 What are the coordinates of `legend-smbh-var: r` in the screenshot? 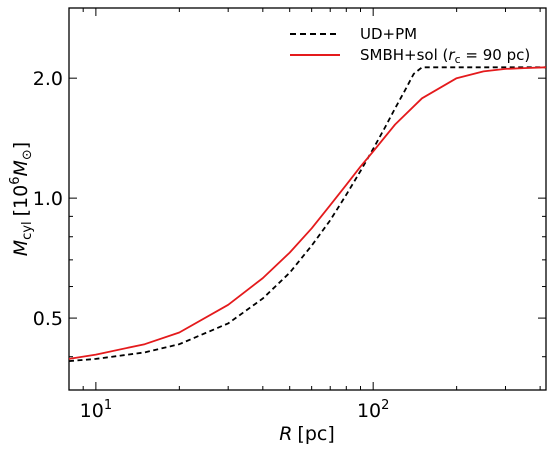 It's located at (451, 55).